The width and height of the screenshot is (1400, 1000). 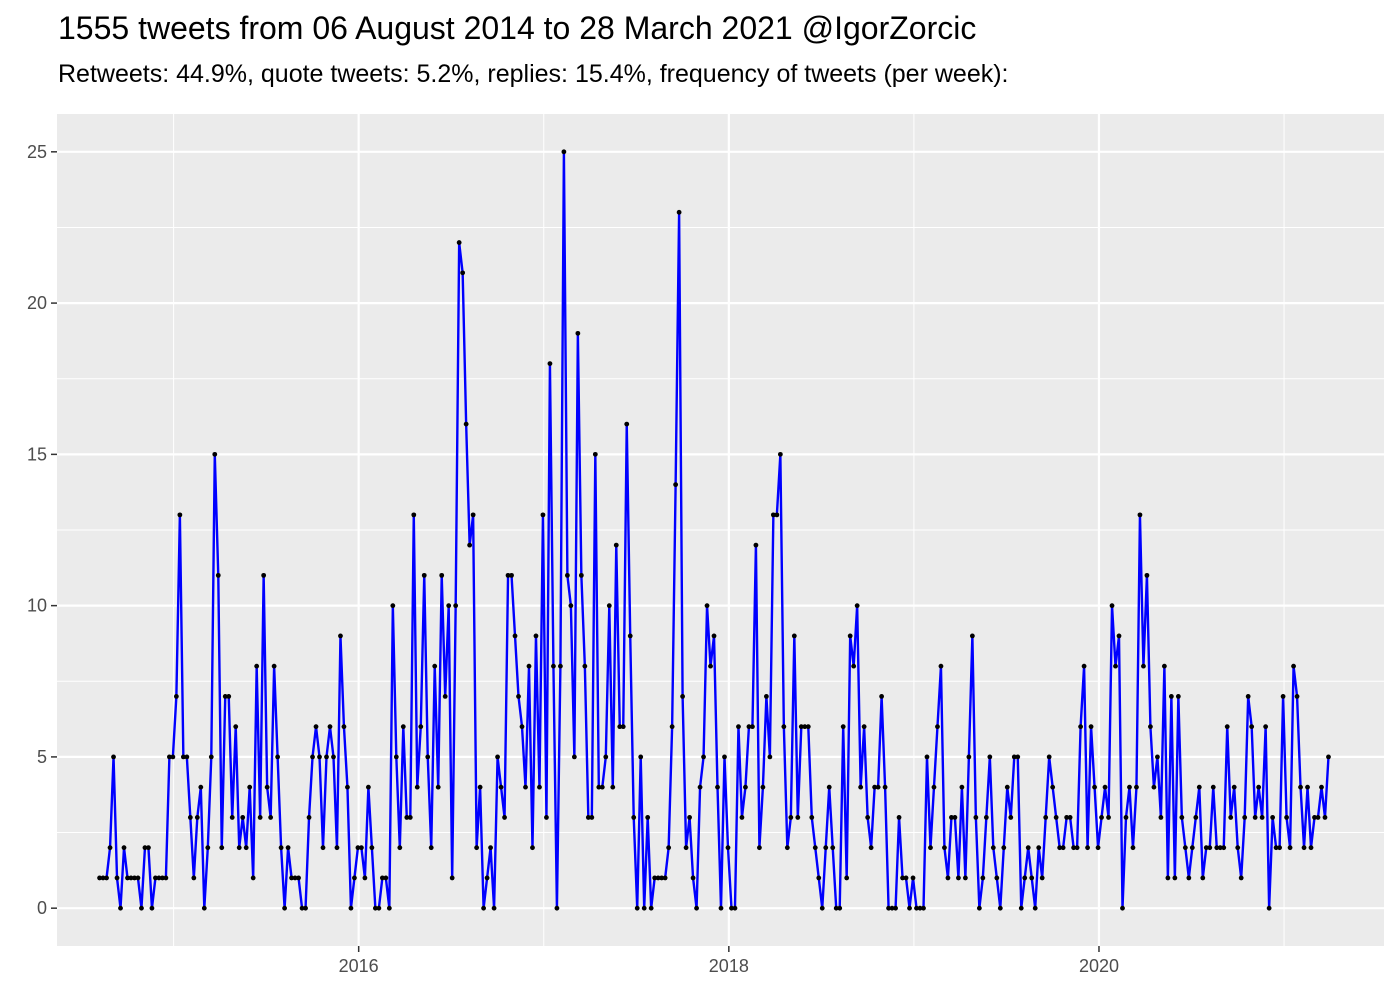 I want to click on y-tick-label: 5, so click(x=42, y=757).